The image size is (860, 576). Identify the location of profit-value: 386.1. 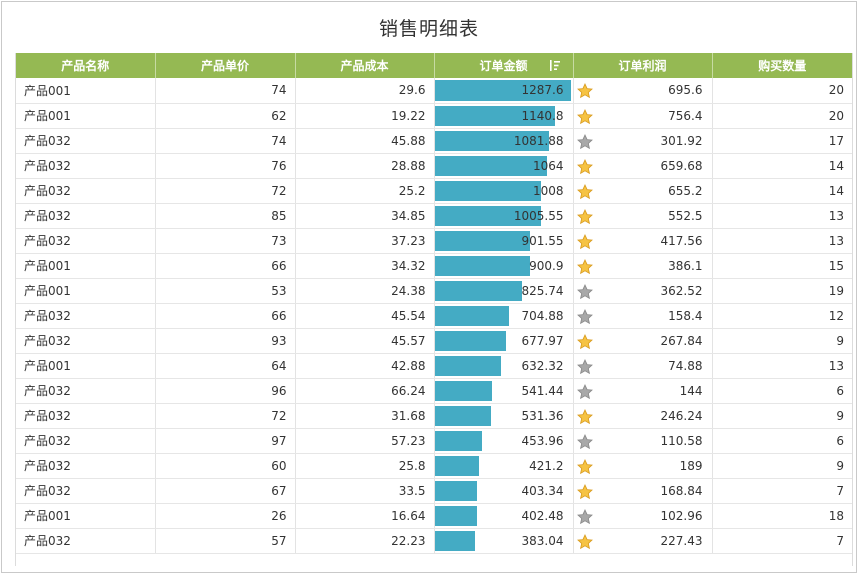
(685, 265).